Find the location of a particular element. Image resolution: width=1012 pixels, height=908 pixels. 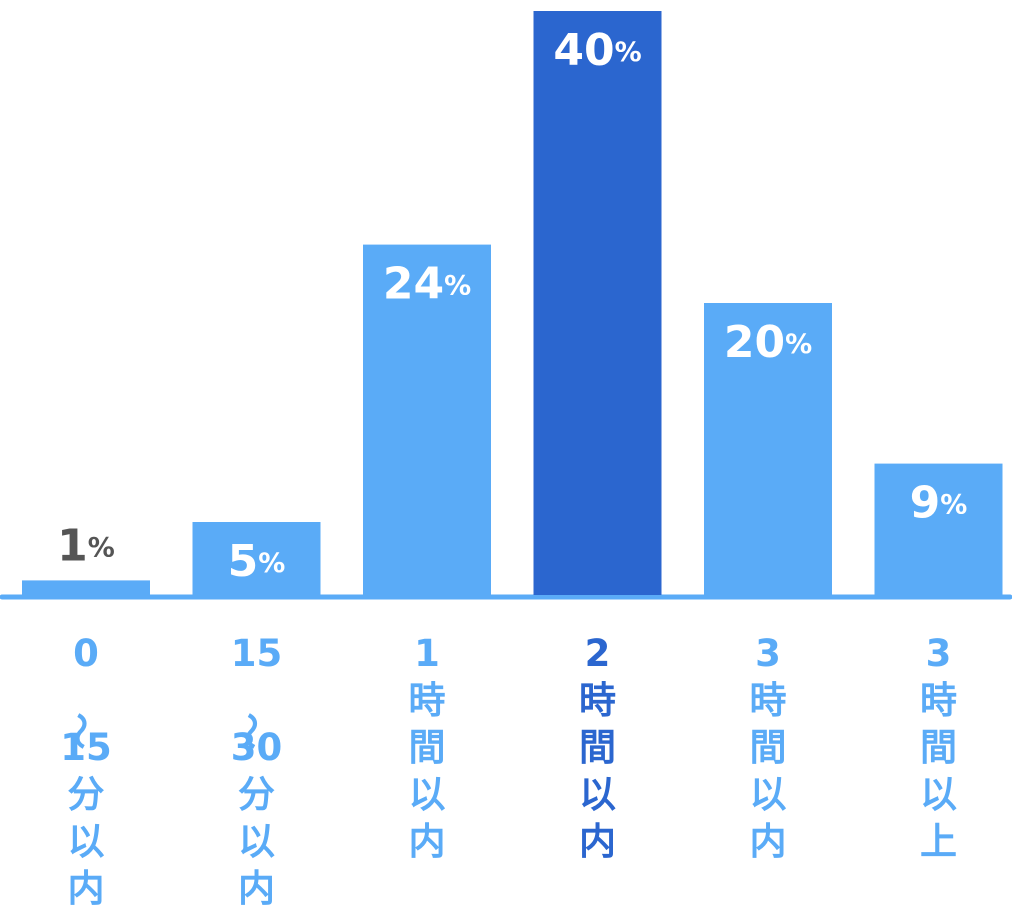

value-label: 9% is located at coordinates (939, 503).